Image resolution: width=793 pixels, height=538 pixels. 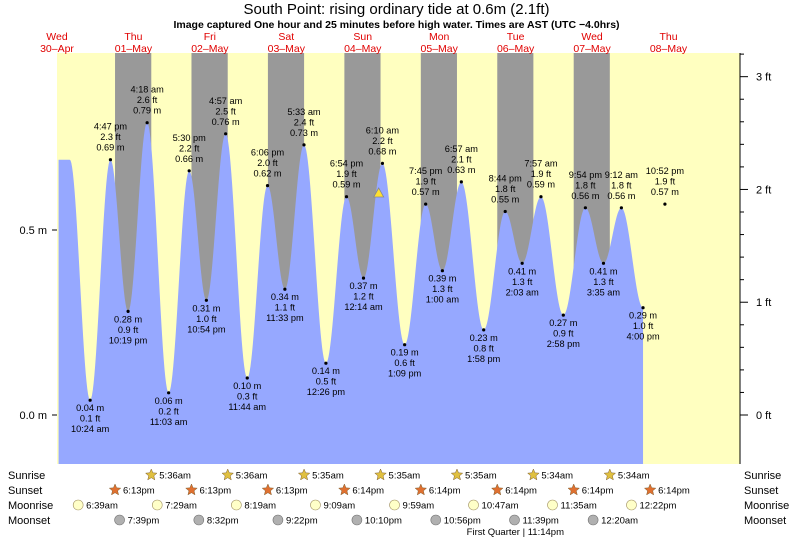 I want to click on day-date-label: 03–May, so click(x=287, y=49).